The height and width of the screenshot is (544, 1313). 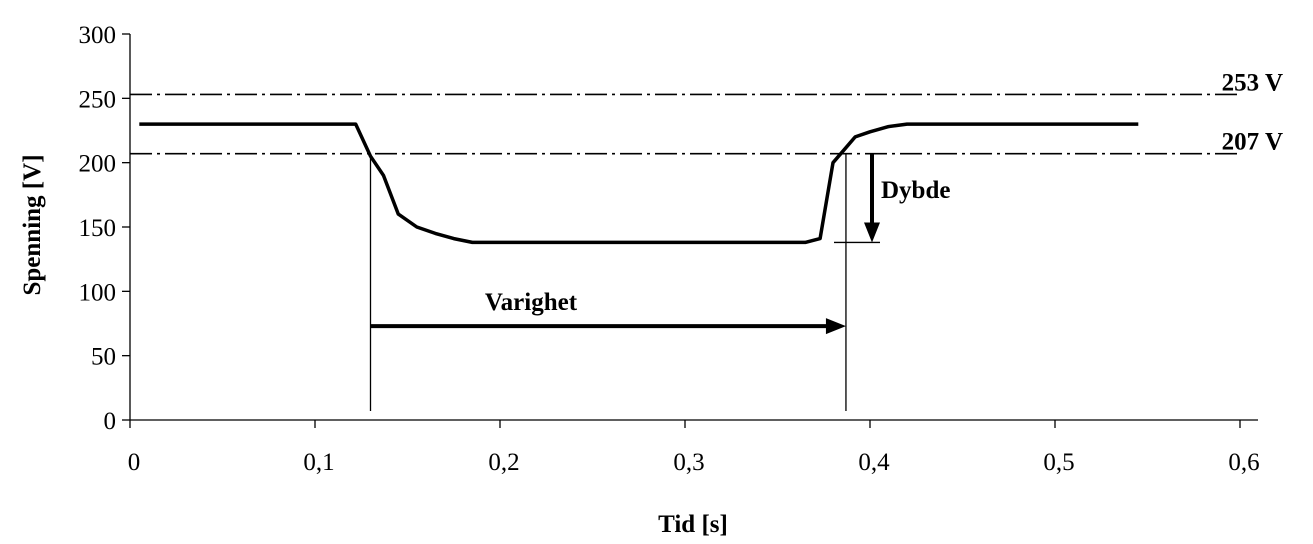 What do you see at coordinates (688, 462) in the screenshot?
I see `x-tick-label: 0,3` at bounding box center [688, 462].